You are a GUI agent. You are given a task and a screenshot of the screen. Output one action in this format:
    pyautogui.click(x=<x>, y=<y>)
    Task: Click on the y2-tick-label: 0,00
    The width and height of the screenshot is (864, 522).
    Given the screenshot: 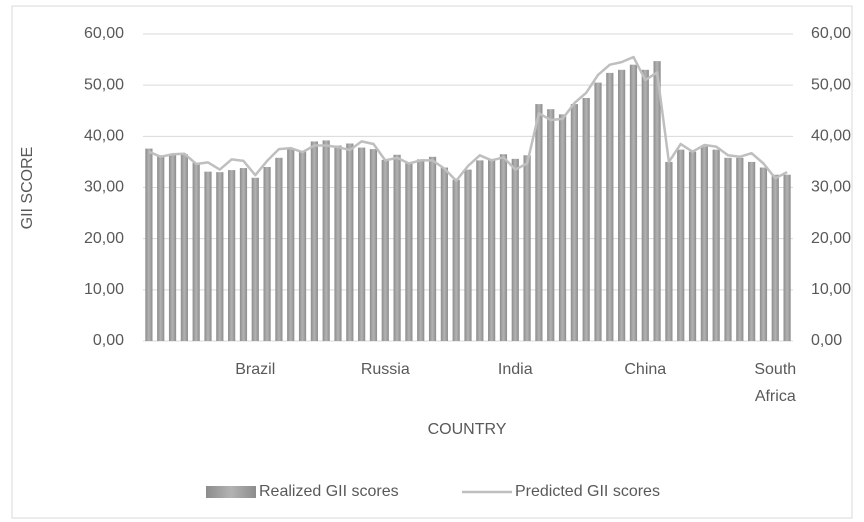 What is the action you would take?
    pyautogui.click(x=826, y=340)
    